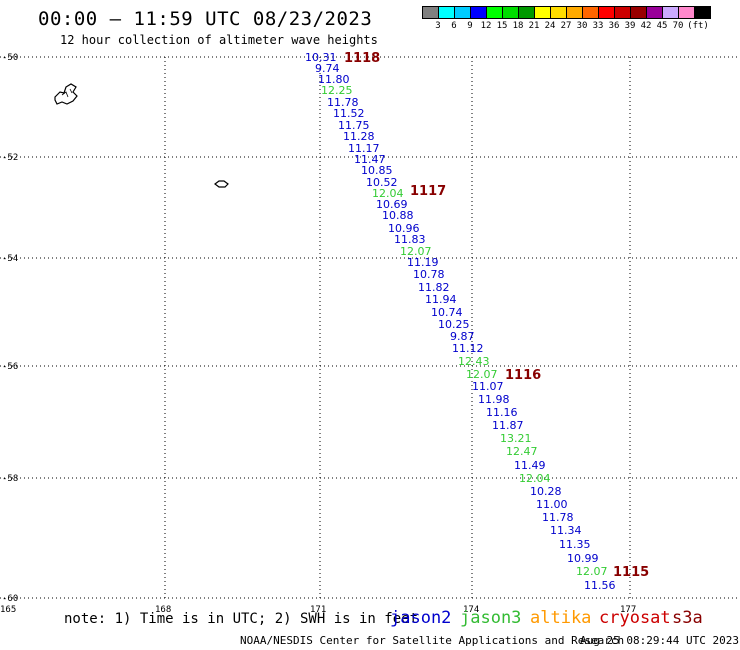  What do you see at coordinates (468, 348) in the screenshot?
I see `wave-height-label: 11.12` at bounding box center [468, 348].